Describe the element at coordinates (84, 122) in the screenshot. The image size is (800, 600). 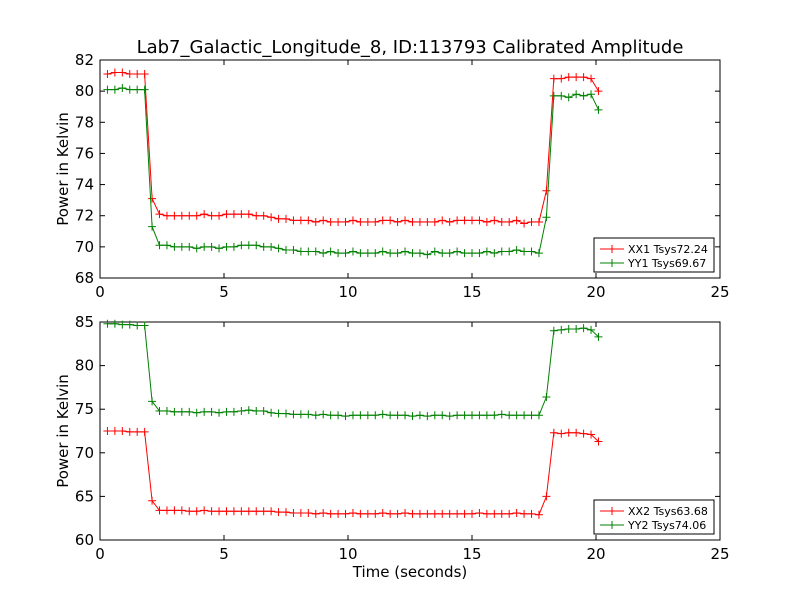
I see `y-tick-label: 78` at that location.